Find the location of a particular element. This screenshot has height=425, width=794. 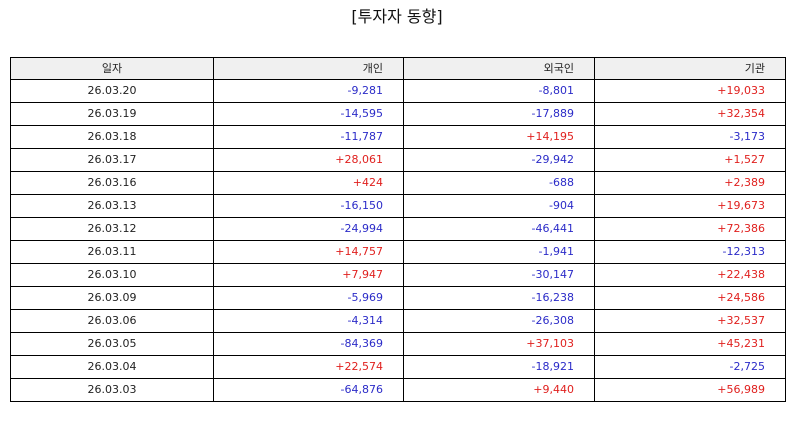

table-row: 26.03.06 -4,314 -26,308 +32,537 is located at coordinates (398, 321).